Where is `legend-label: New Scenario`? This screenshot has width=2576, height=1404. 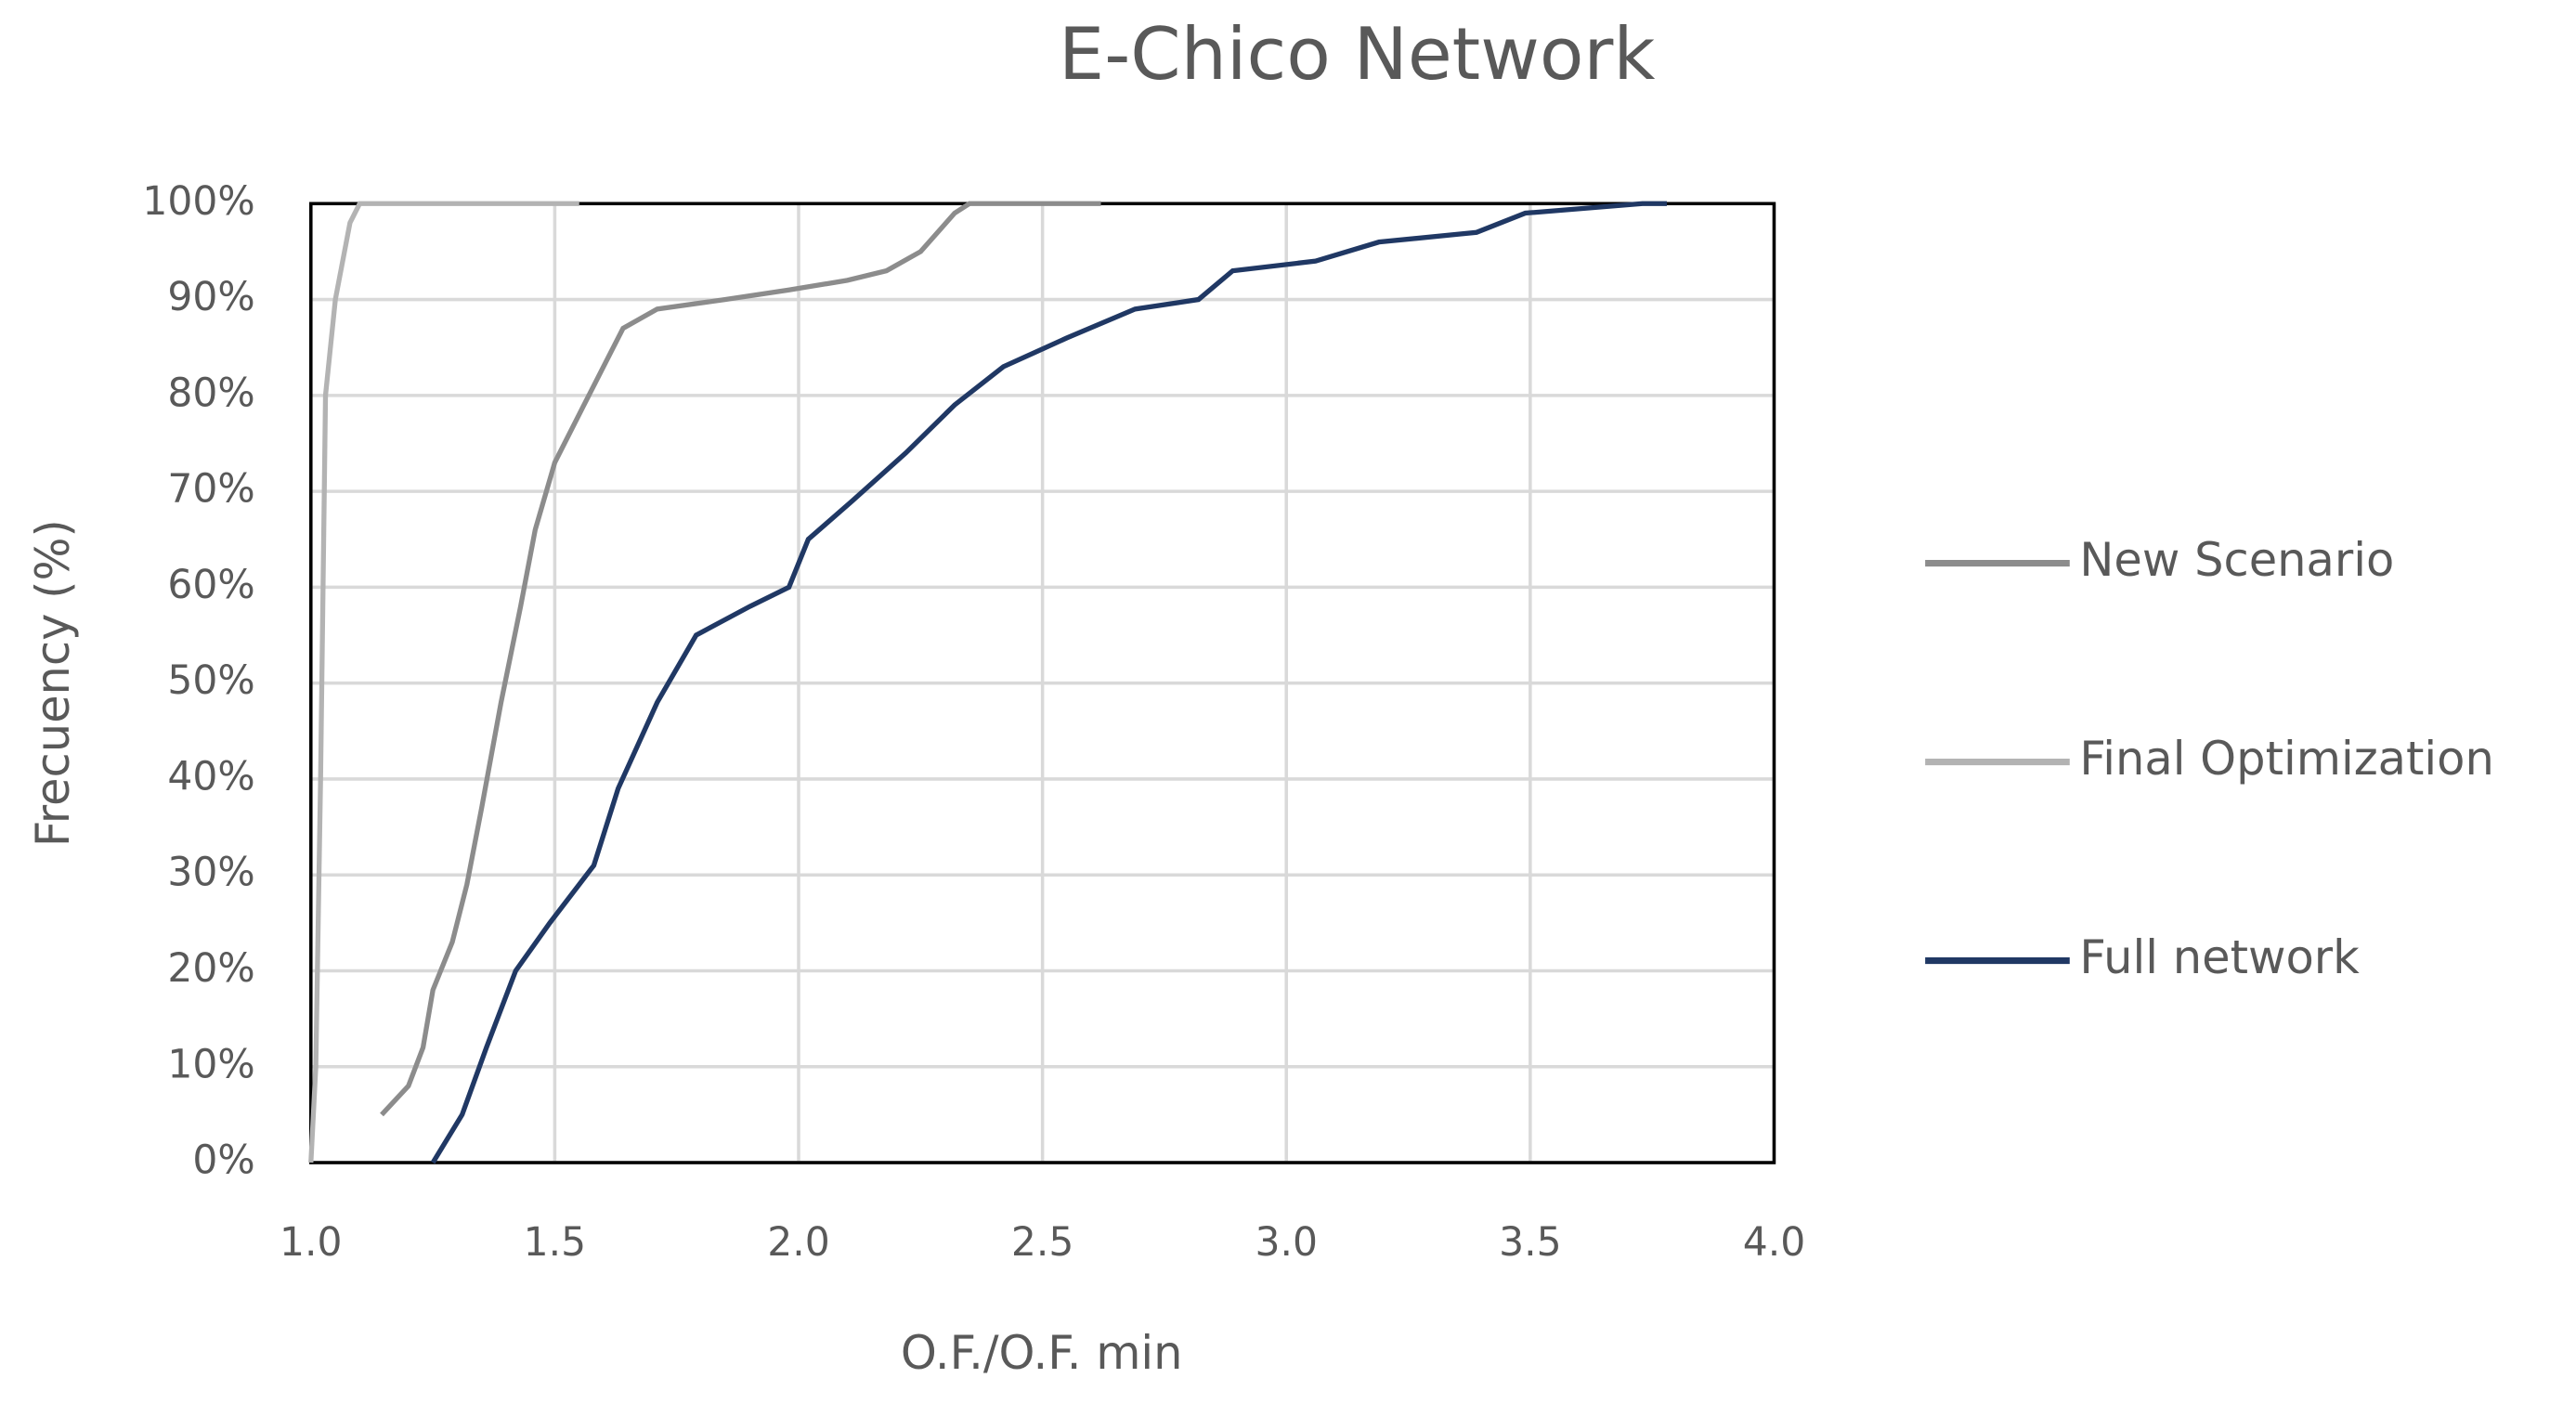 legend-label: New Scenario is located at coordinates (2236, 560).